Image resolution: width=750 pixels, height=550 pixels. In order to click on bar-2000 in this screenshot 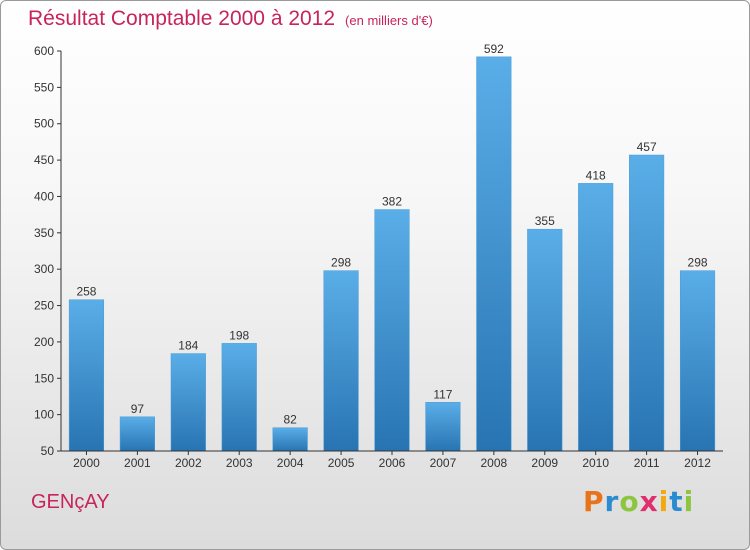, I will do `click(86, 375)`.